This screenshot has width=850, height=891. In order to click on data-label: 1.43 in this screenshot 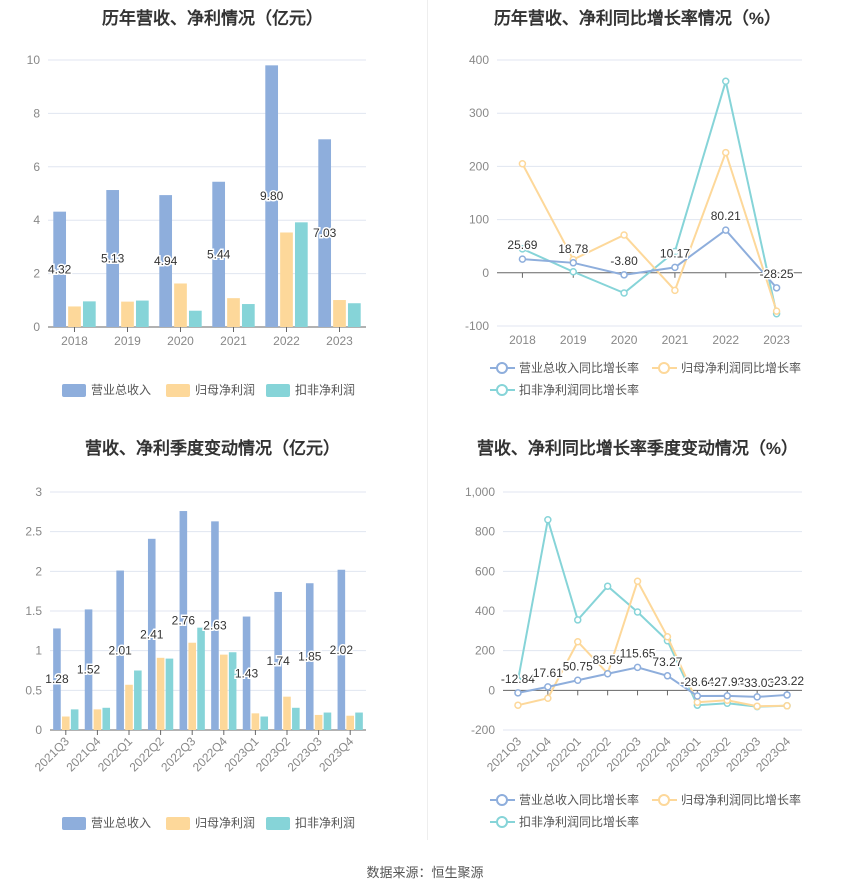, I will do `click(247, 673)`.